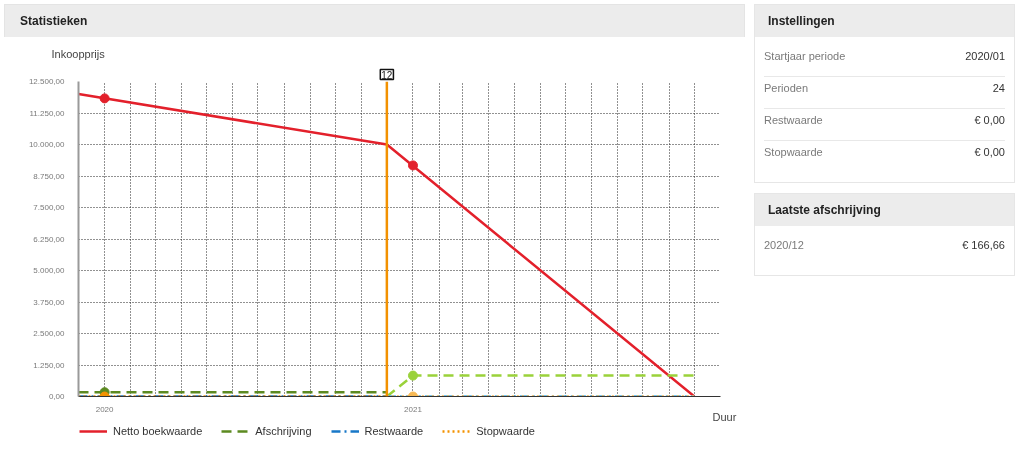  Describe the element at coordinates (283, 431) in the screenshot. I see `legend-label: Afschrijving` at that location.